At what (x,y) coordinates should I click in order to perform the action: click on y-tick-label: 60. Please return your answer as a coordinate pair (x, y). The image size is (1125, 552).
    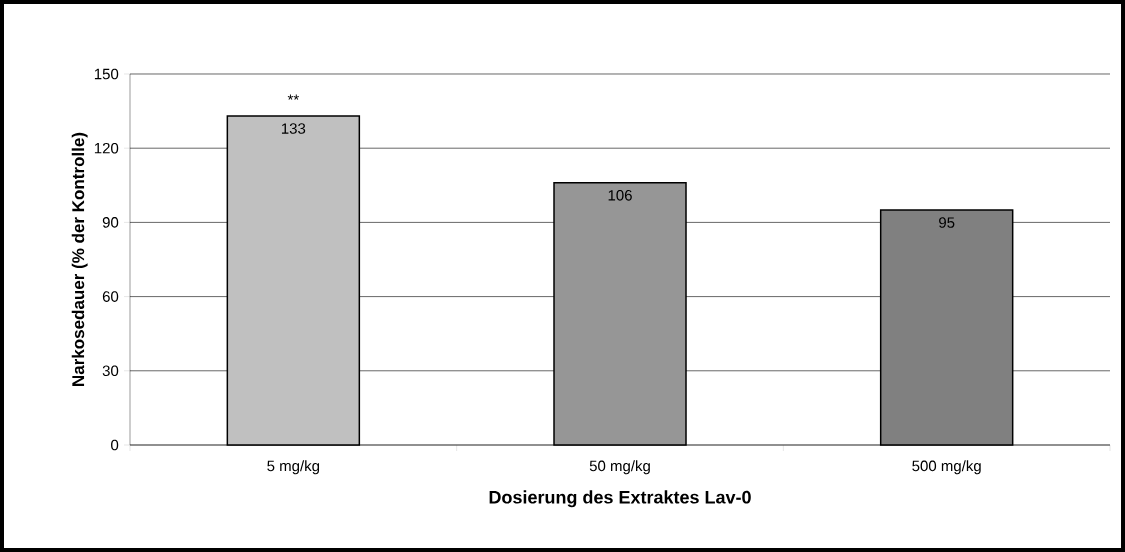
    Looking at the image, I should click on (110, 296).